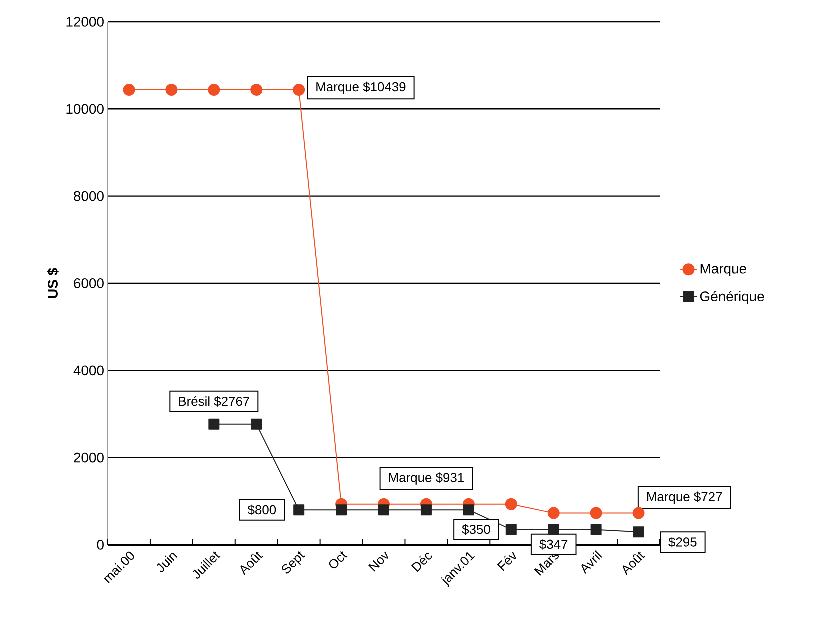  What do you see at coordinates (214, 401) in the screenshot?
I see `annotation: Brésil $2767` at bounding box center [214, 401].